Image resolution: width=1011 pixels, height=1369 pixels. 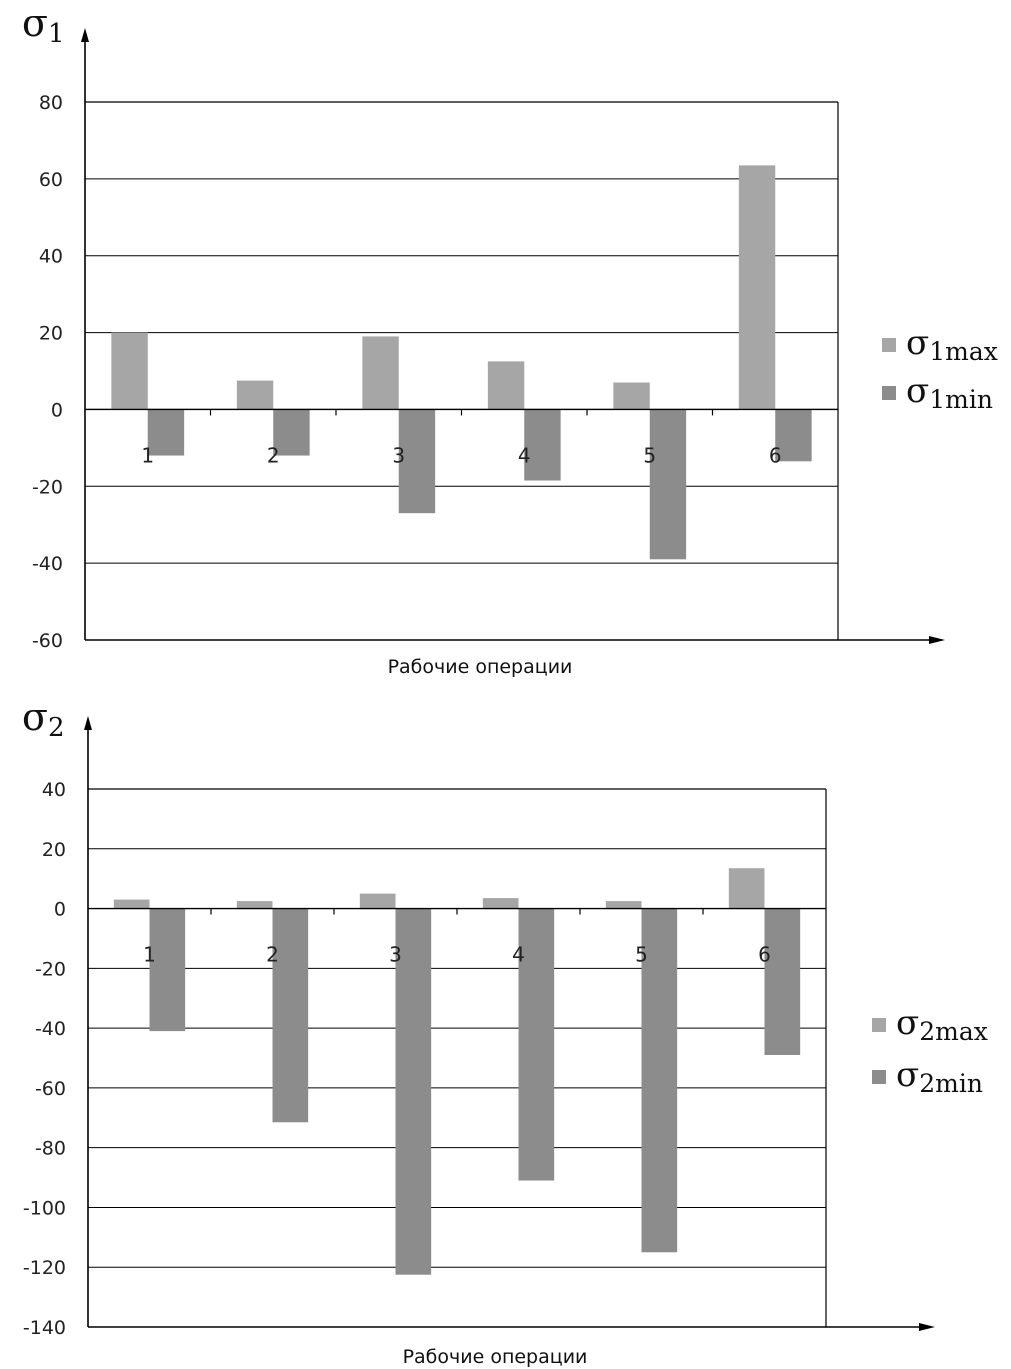 What do you see at coordinates (939, 1076) in the screenshot?
I see `legend-entry: σ2min` at bounding box center [939, 1076].